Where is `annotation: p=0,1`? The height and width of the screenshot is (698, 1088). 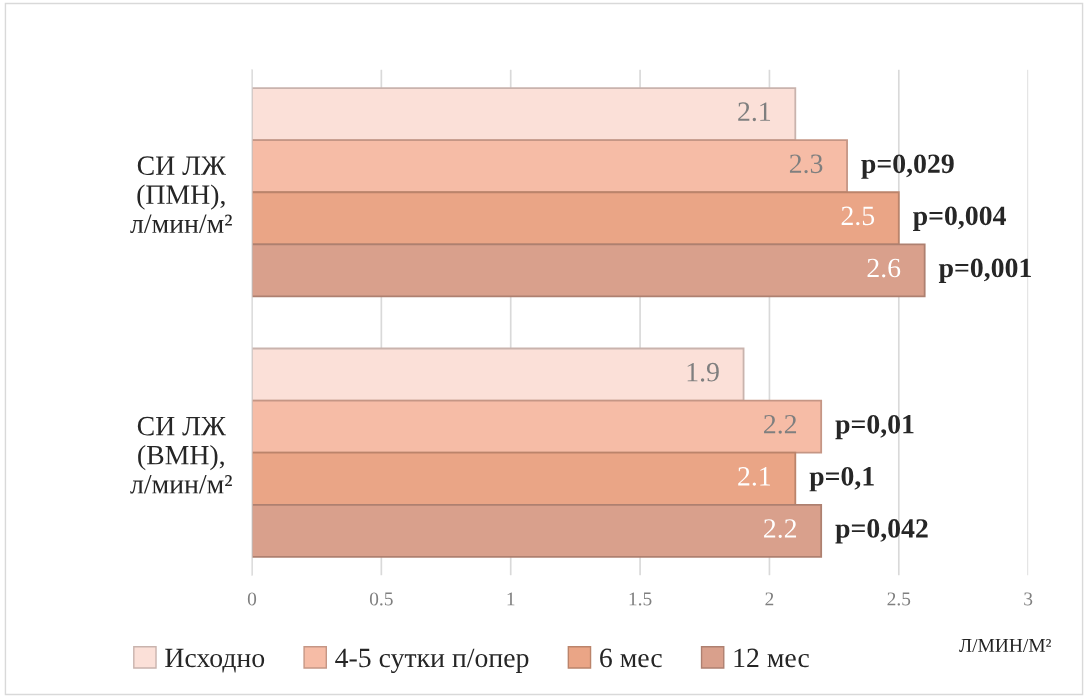 annotation: p=0,1 is located at coordinates (841, 479).